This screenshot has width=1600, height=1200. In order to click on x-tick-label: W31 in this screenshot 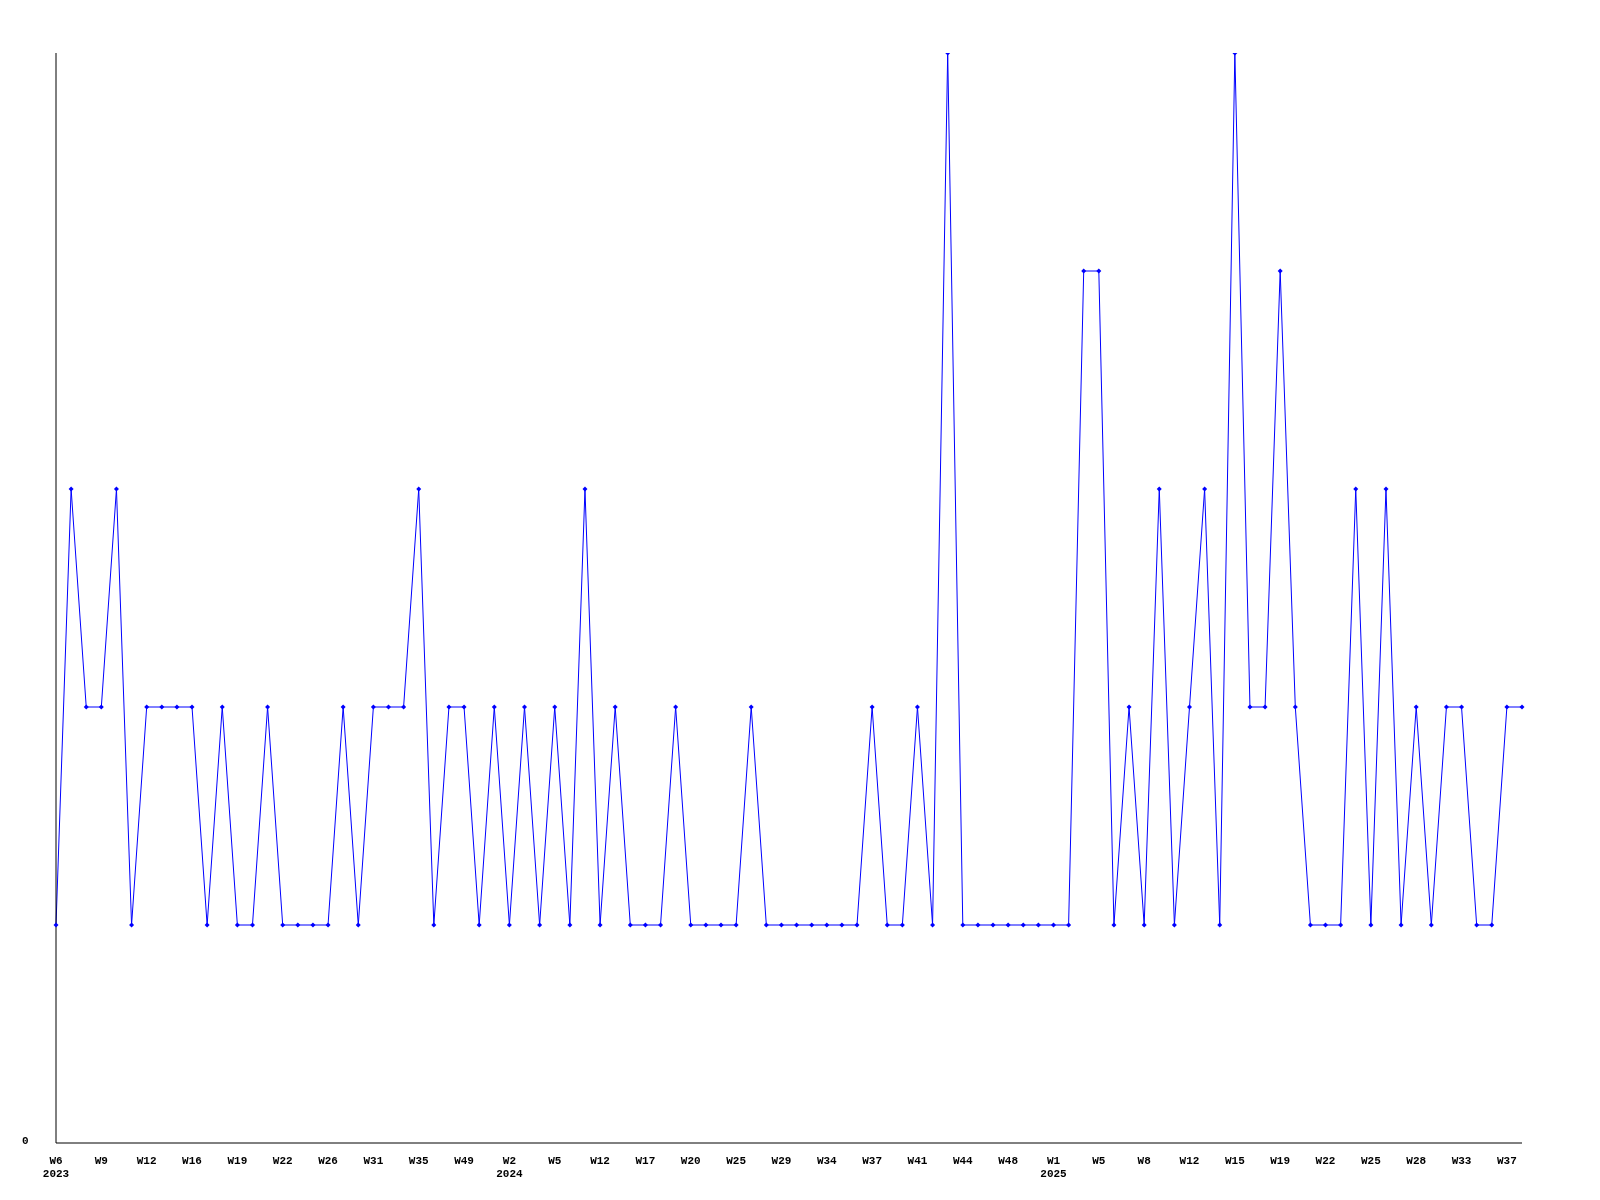, I will do `click(373, 1161)`.